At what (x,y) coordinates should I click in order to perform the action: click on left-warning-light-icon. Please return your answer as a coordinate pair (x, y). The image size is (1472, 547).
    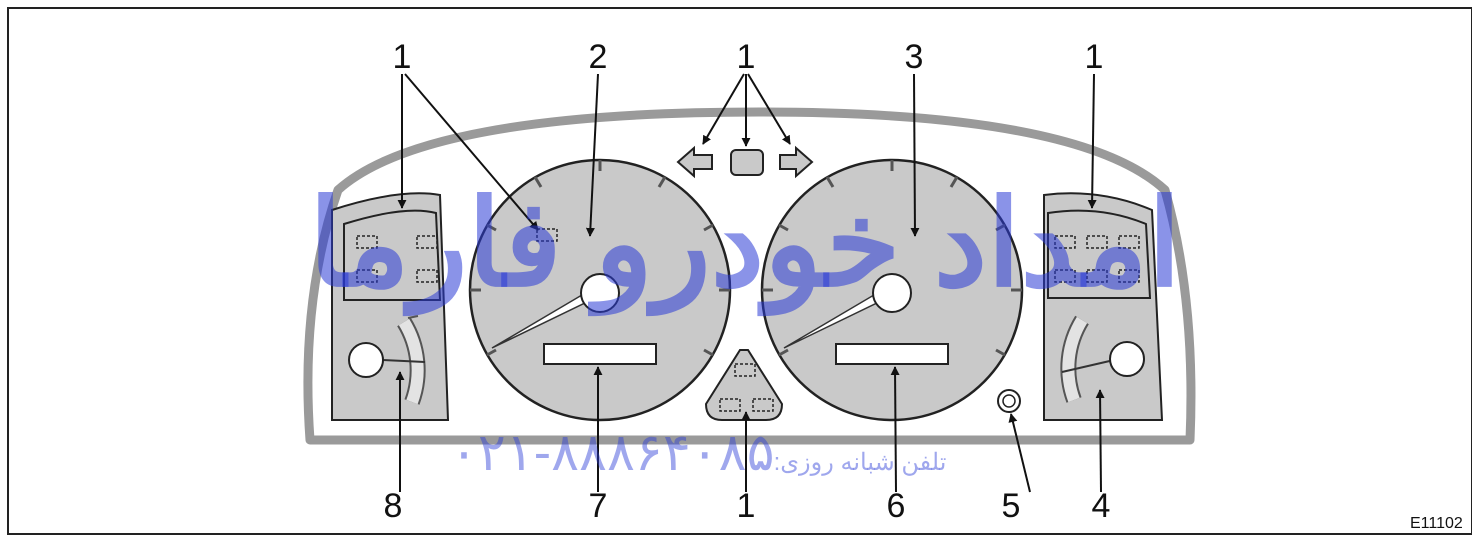
    Looking at the image, I should click on (397, 259).